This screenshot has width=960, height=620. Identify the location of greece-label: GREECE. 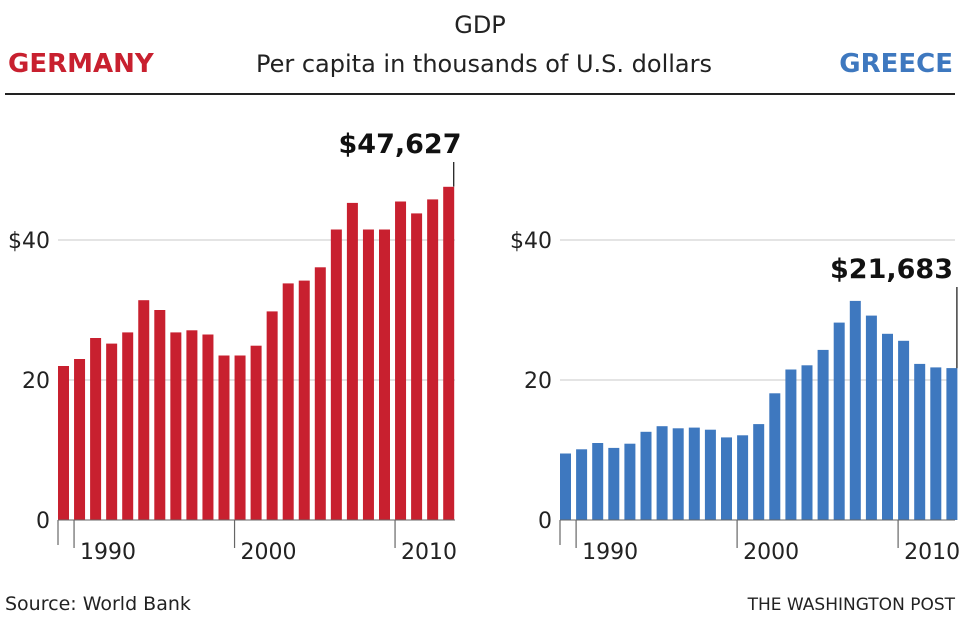
(896, 64).